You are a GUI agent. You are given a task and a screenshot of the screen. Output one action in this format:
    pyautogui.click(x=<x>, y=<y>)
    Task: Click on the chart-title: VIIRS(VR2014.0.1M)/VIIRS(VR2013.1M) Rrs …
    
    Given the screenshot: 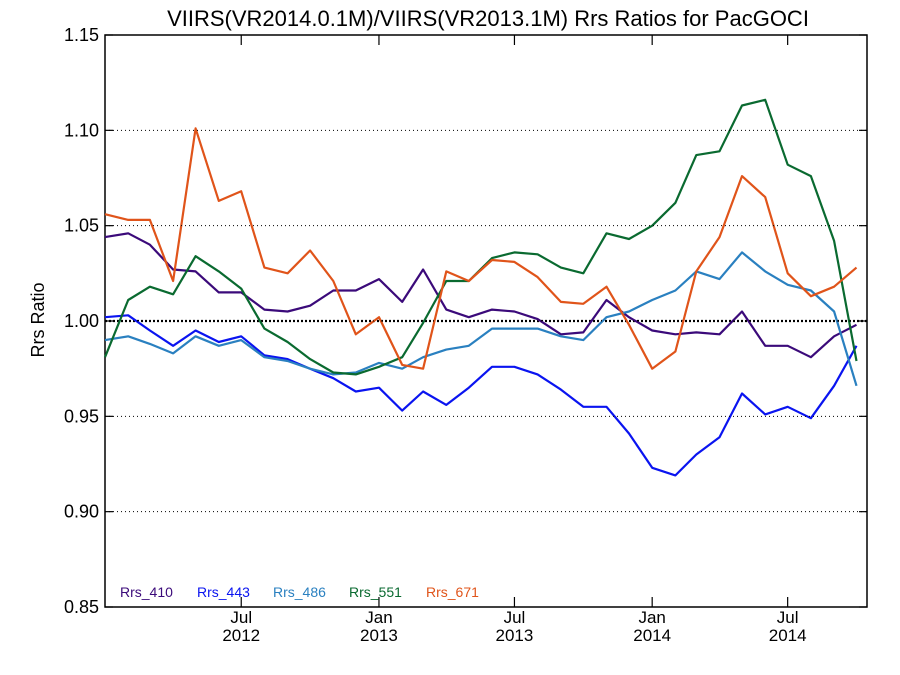 What is the action you would take?
    pyautogui.click(x=488, y=18)
    